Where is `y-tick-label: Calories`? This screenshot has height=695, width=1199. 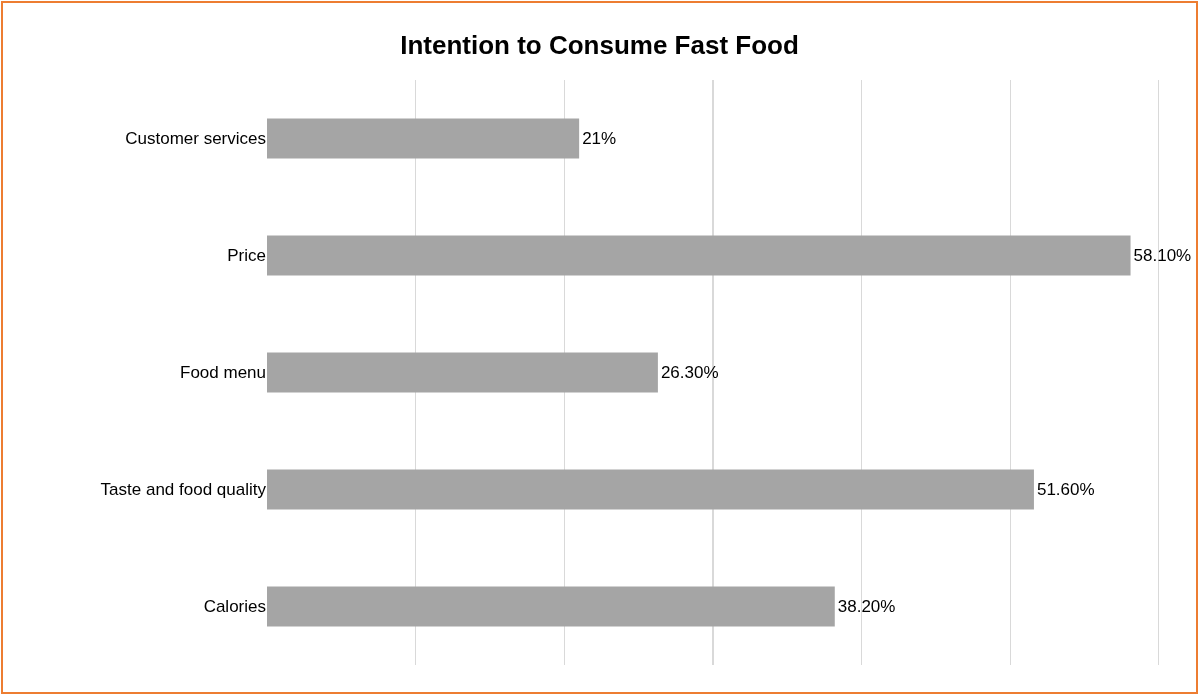 y-tick-label: Calories is located at coordinates (234, 607).